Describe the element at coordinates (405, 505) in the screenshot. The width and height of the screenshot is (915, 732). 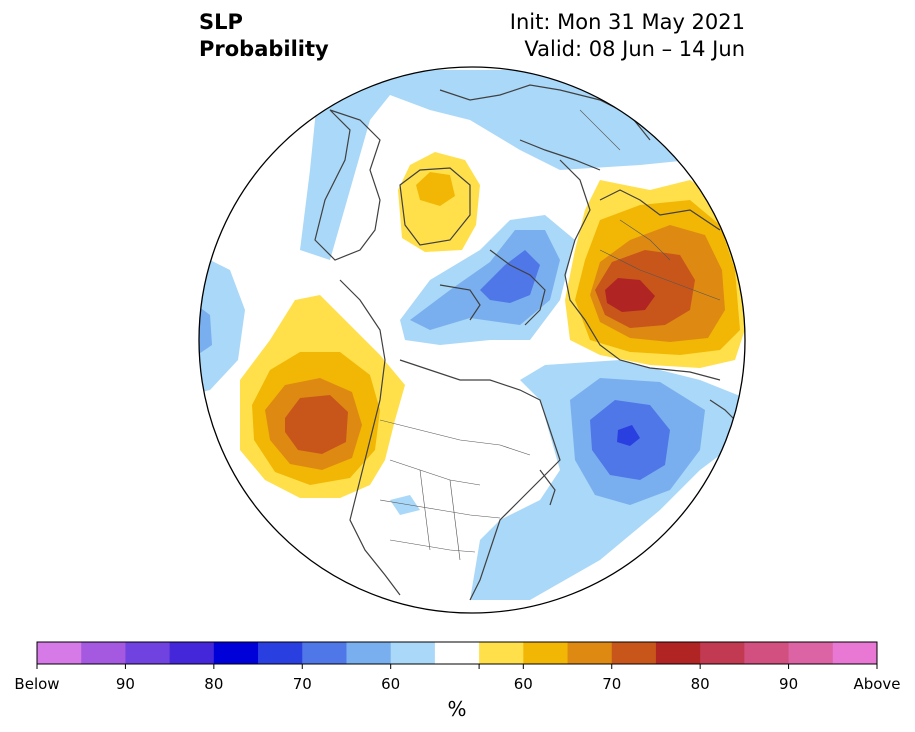
I see `below-region-us` at that location.